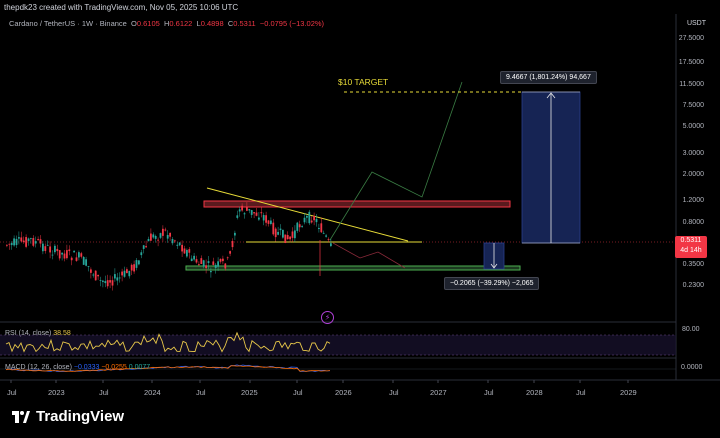 This screenshot has height=438, width=720. Describe the element at coordinates (338, 345) in the screenshot. I see `rsi-band` at that location.